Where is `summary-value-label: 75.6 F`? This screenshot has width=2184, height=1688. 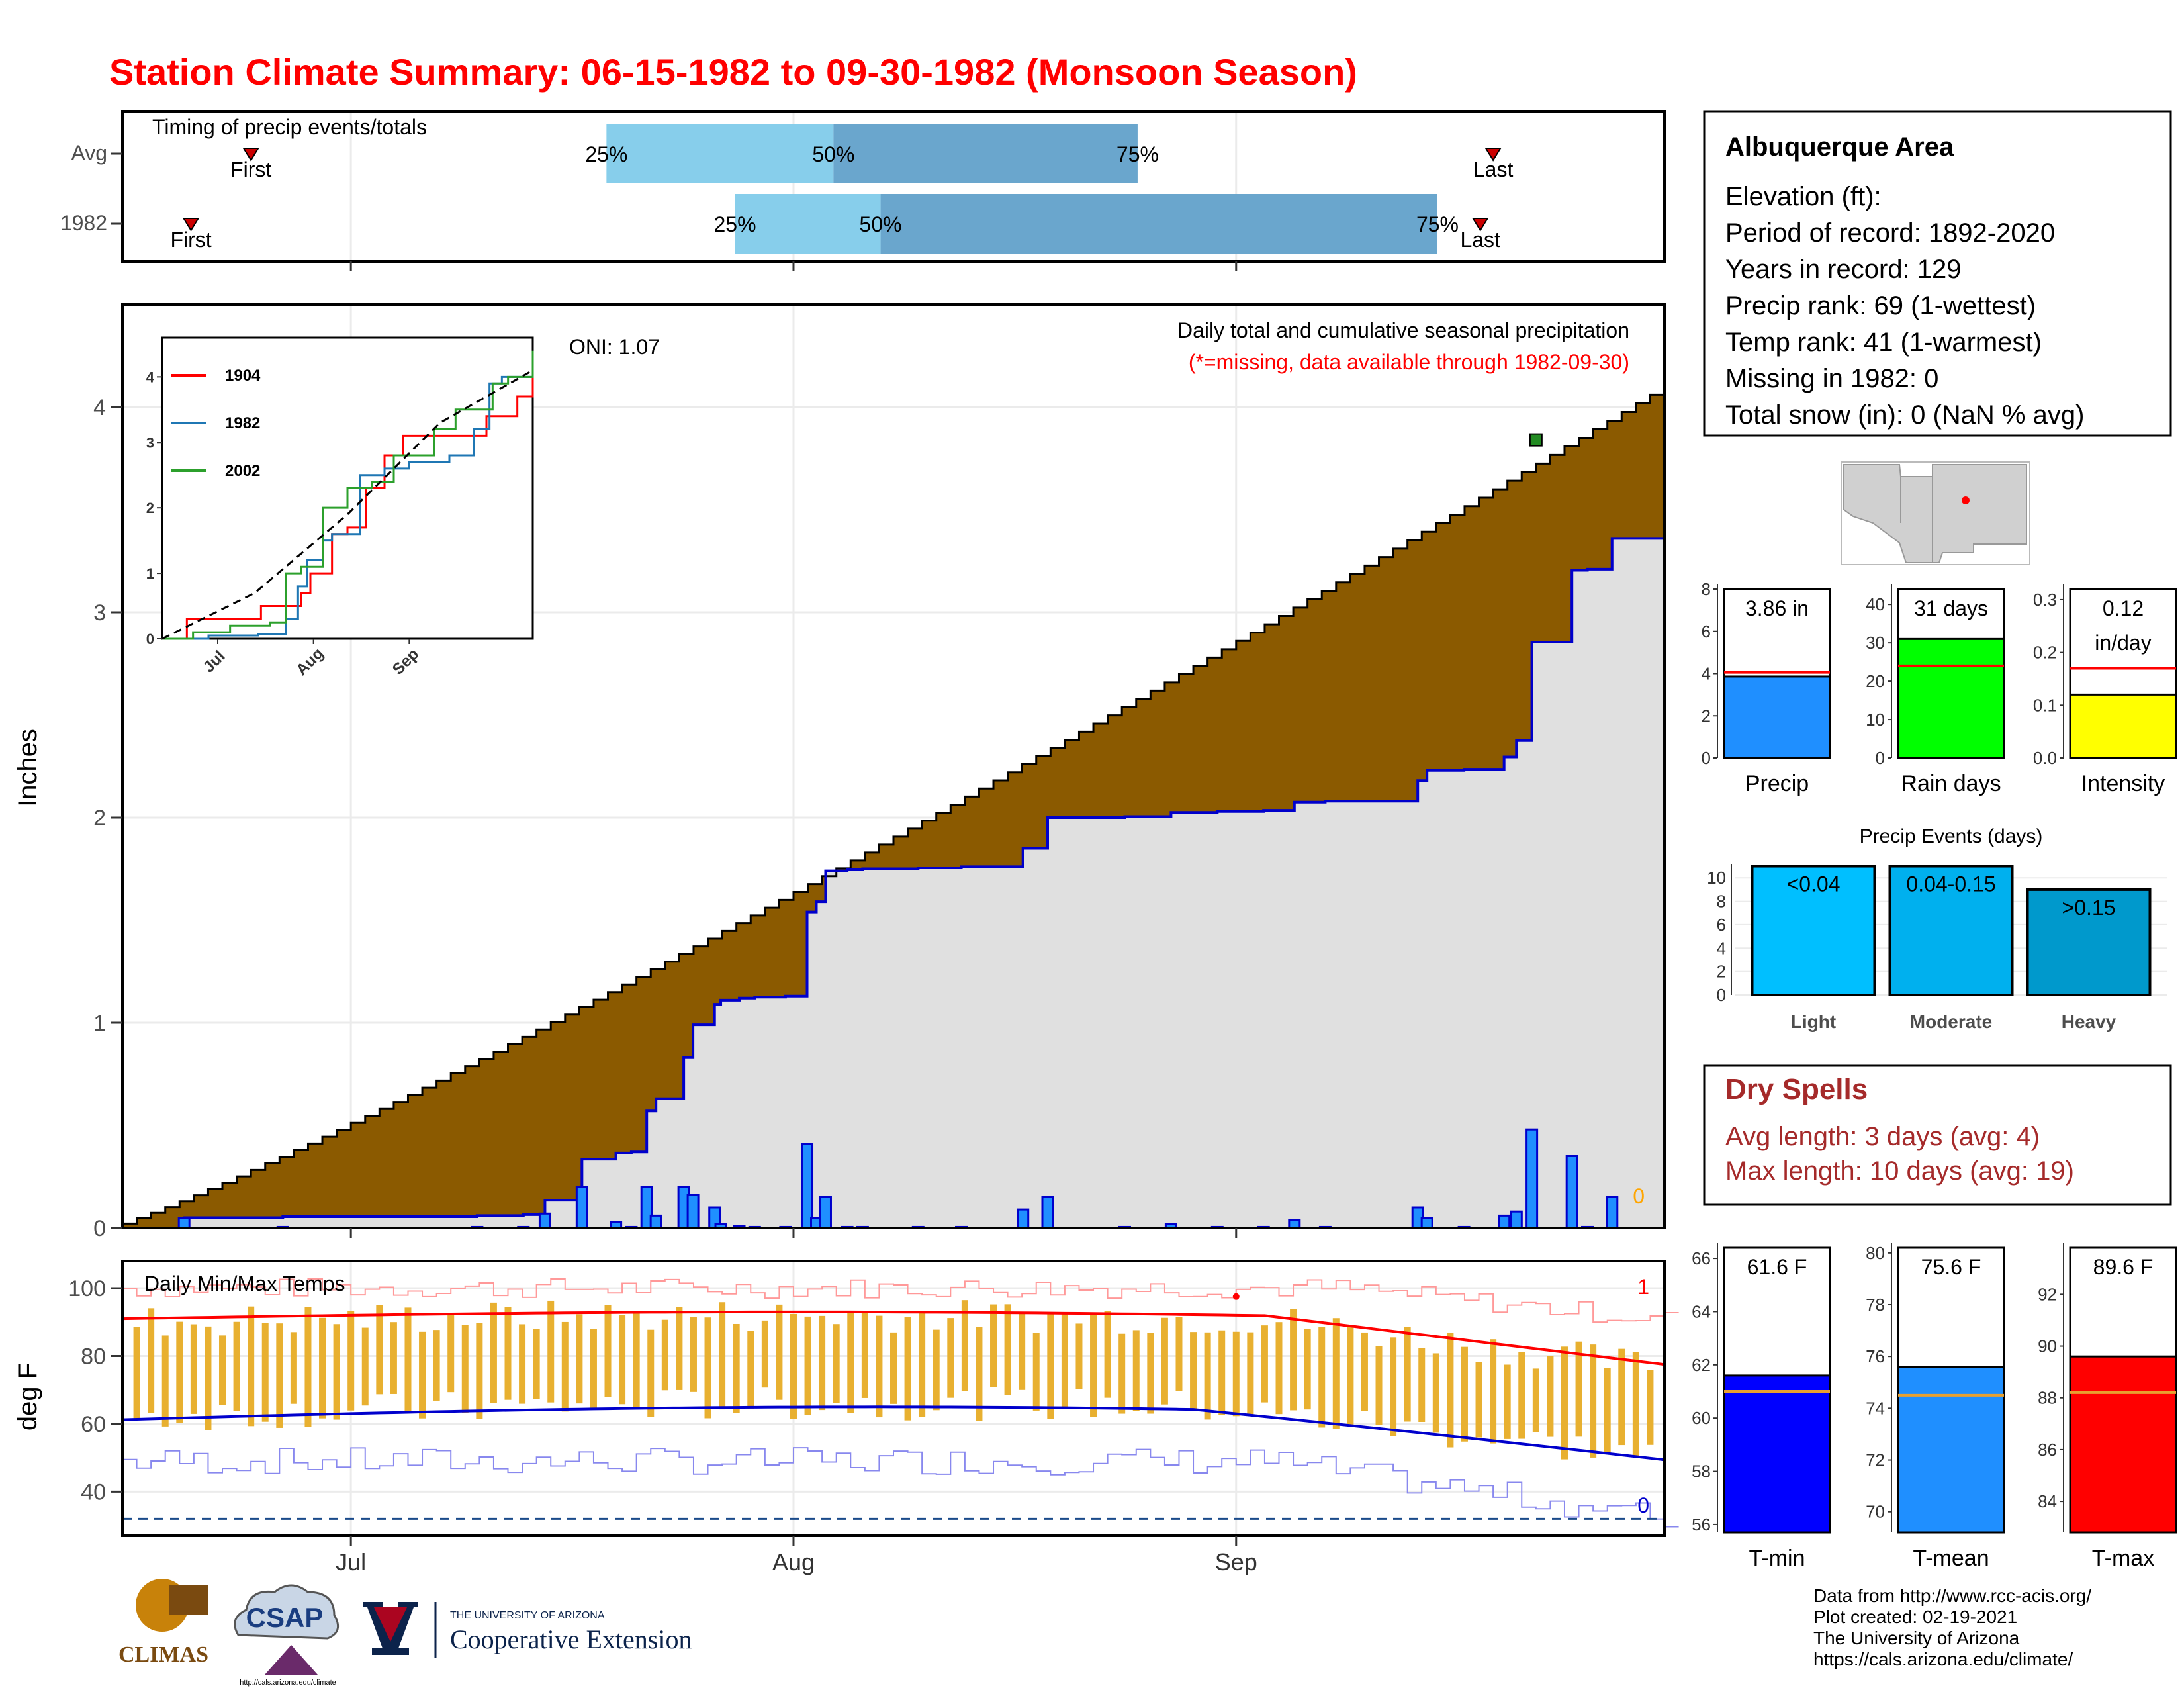
summary-value-label: 75.6 F is located at coordinates (1951, 1267).